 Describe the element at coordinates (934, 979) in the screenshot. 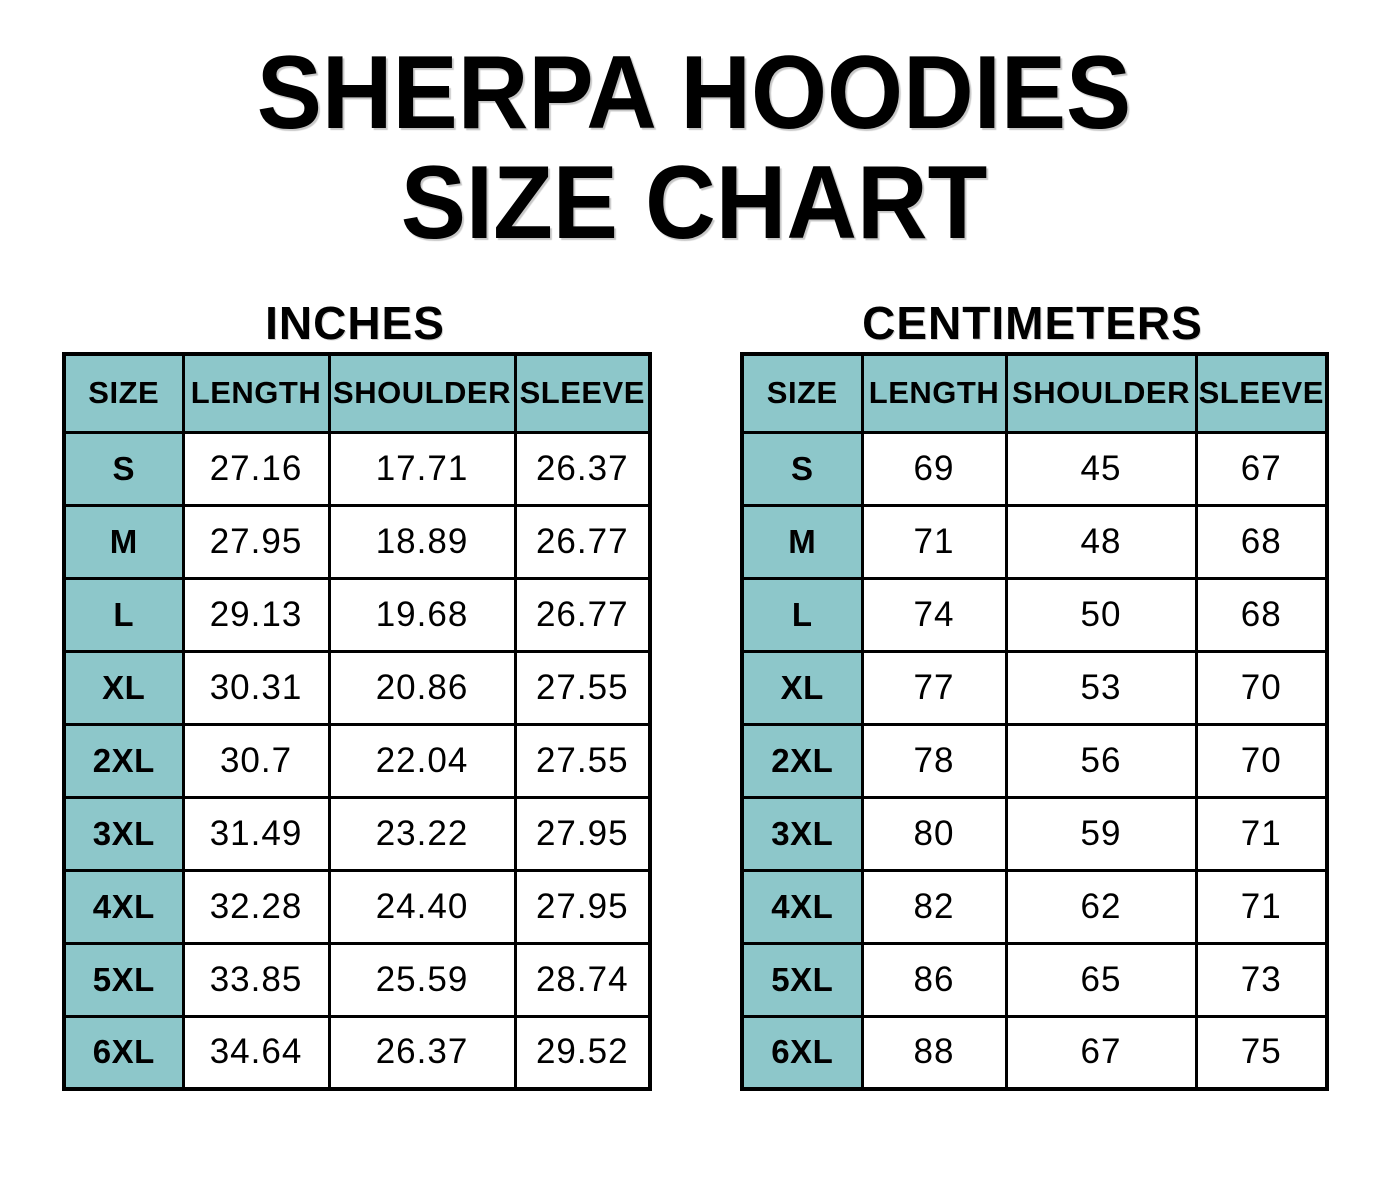

I see `measurement-value: 86` at that location.